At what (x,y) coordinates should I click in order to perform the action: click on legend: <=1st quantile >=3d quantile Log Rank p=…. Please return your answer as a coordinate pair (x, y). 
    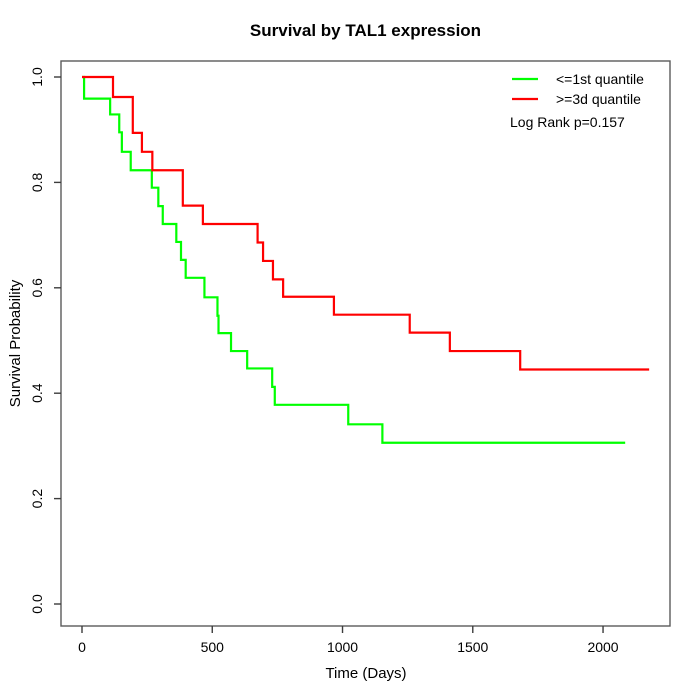
    Looking at the image, I should click on (577, 100).